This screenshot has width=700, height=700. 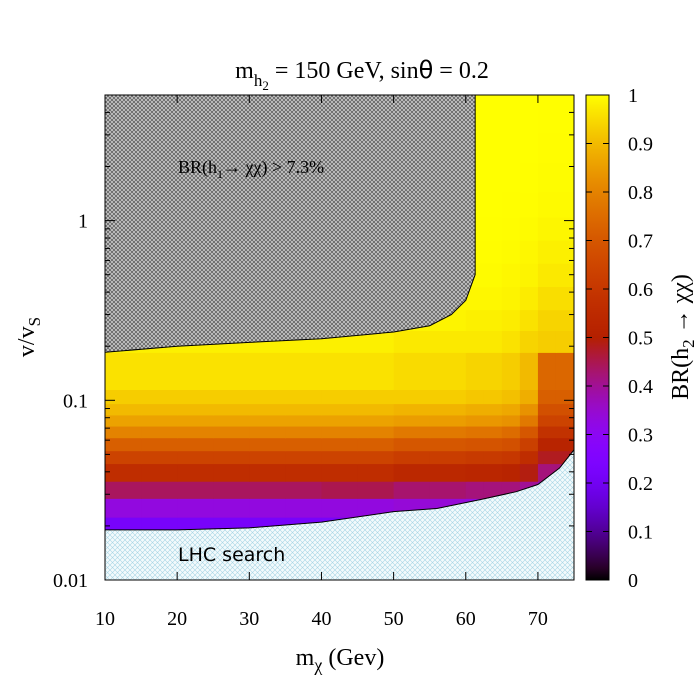 What do you see at coordinates (640, 436) in the screenshot?
I see `colorbar-tick-label: 0.3` at bounding box center [640, 436].